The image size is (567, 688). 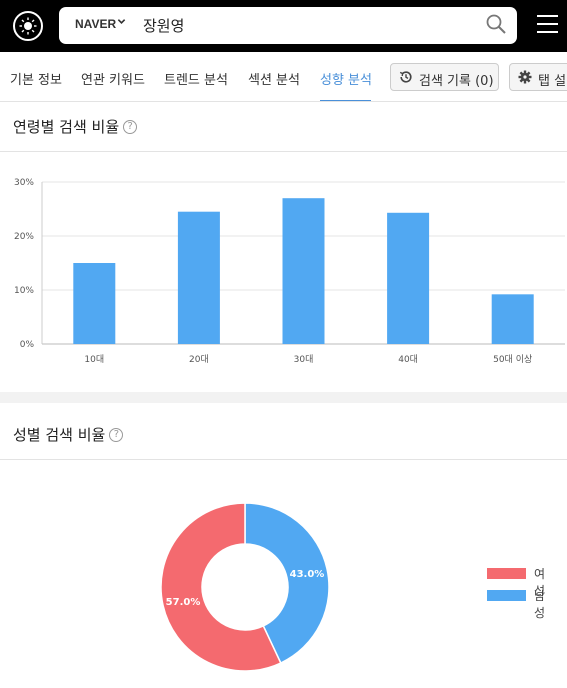 I want to click on tab-trend-analysis: 트렌드 분석, so click(x=196, y=80).